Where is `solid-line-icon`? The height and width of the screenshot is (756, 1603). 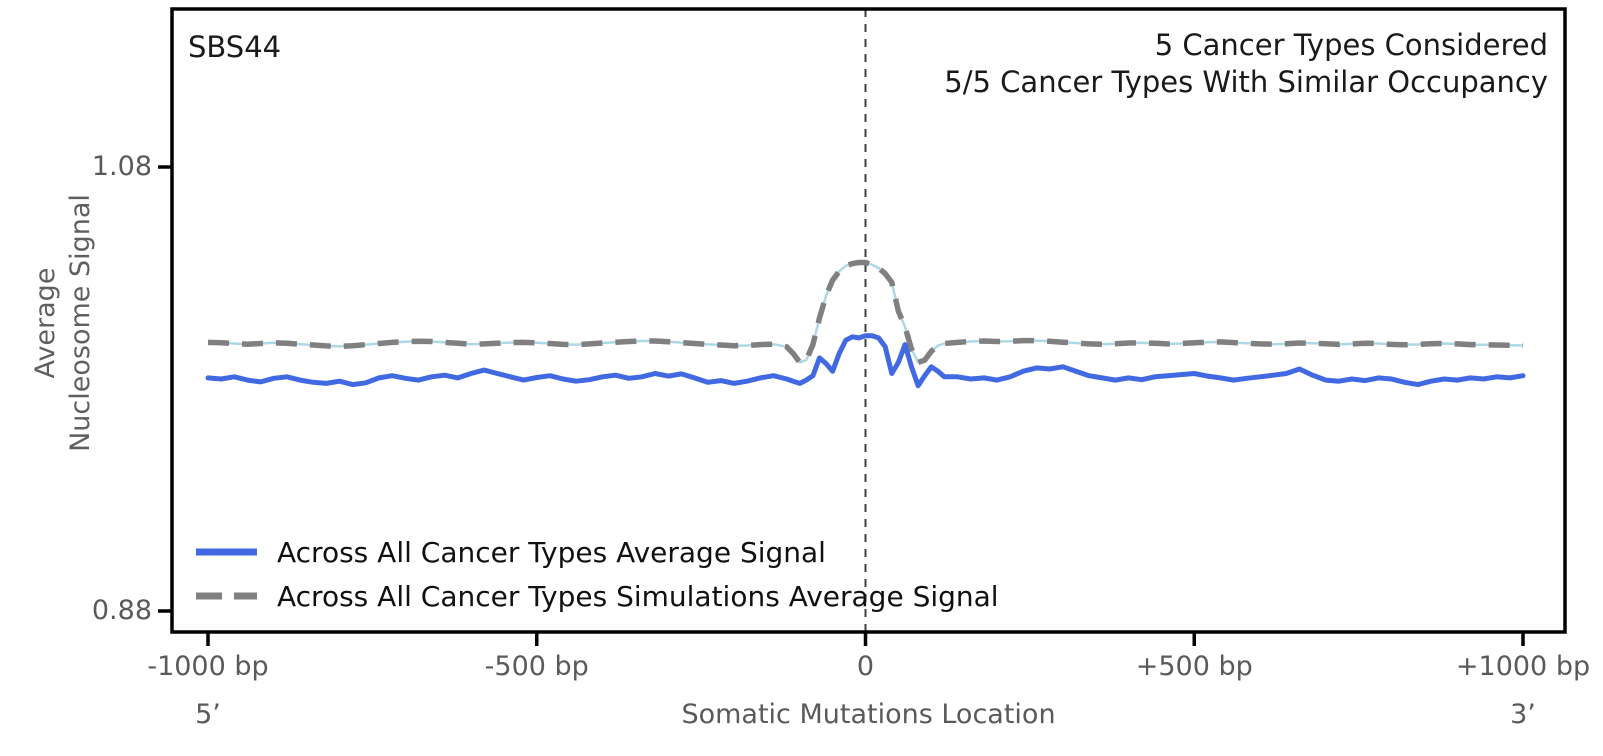
solid-line-icon is located at coordinates (226, 552).